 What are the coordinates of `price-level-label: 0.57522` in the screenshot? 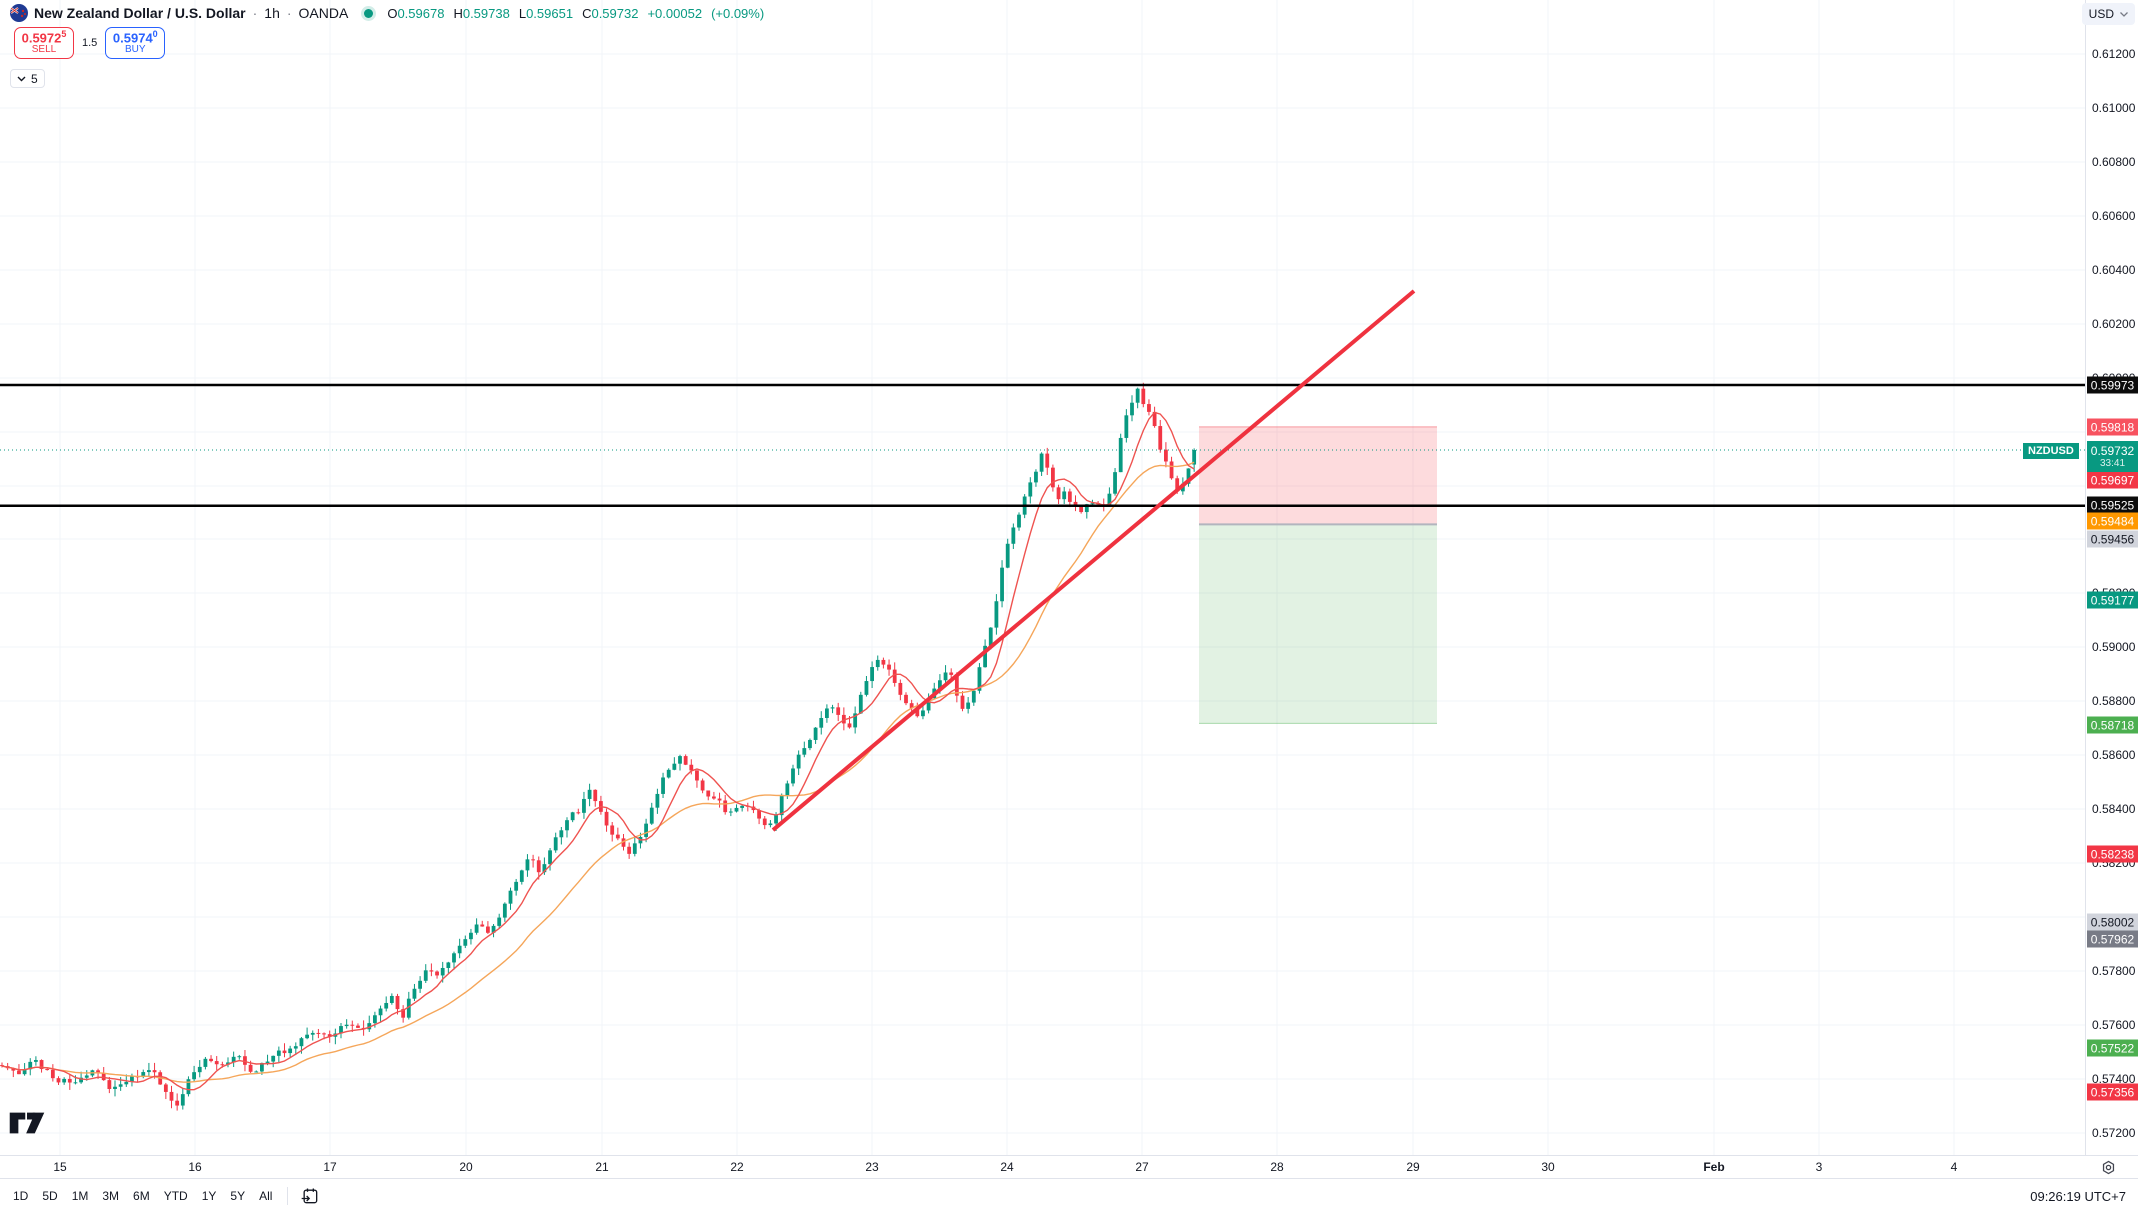 It's located at (2112, 1048).